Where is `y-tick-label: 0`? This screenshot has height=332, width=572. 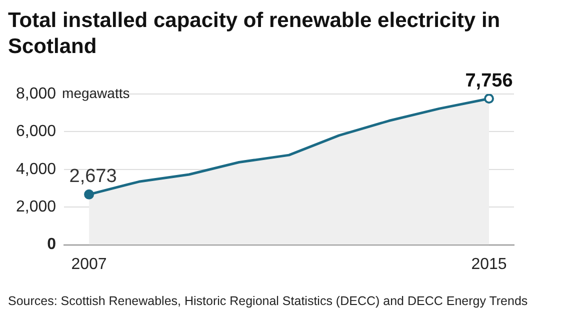 y-tick-label: 0 is located at coordinates (51, 245).